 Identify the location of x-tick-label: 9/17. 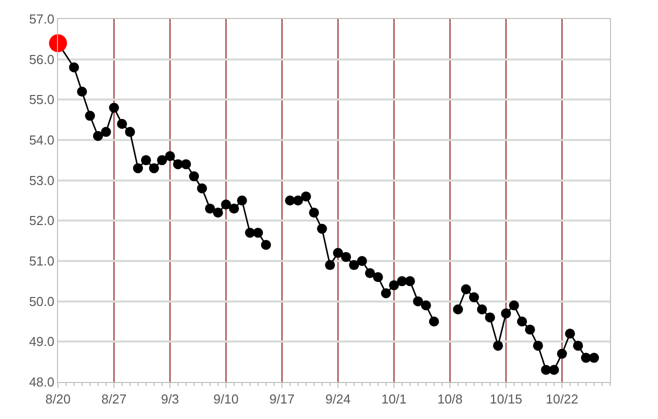
(282, 399).